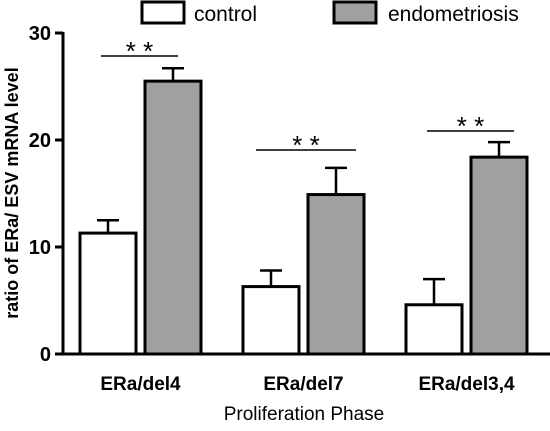 The width and height of the screenshot is (550, 431). What do you see at coordinates (40, 141) in the screenshot?
I see `y-tick-label: 20` at bounding box center [40, 141].